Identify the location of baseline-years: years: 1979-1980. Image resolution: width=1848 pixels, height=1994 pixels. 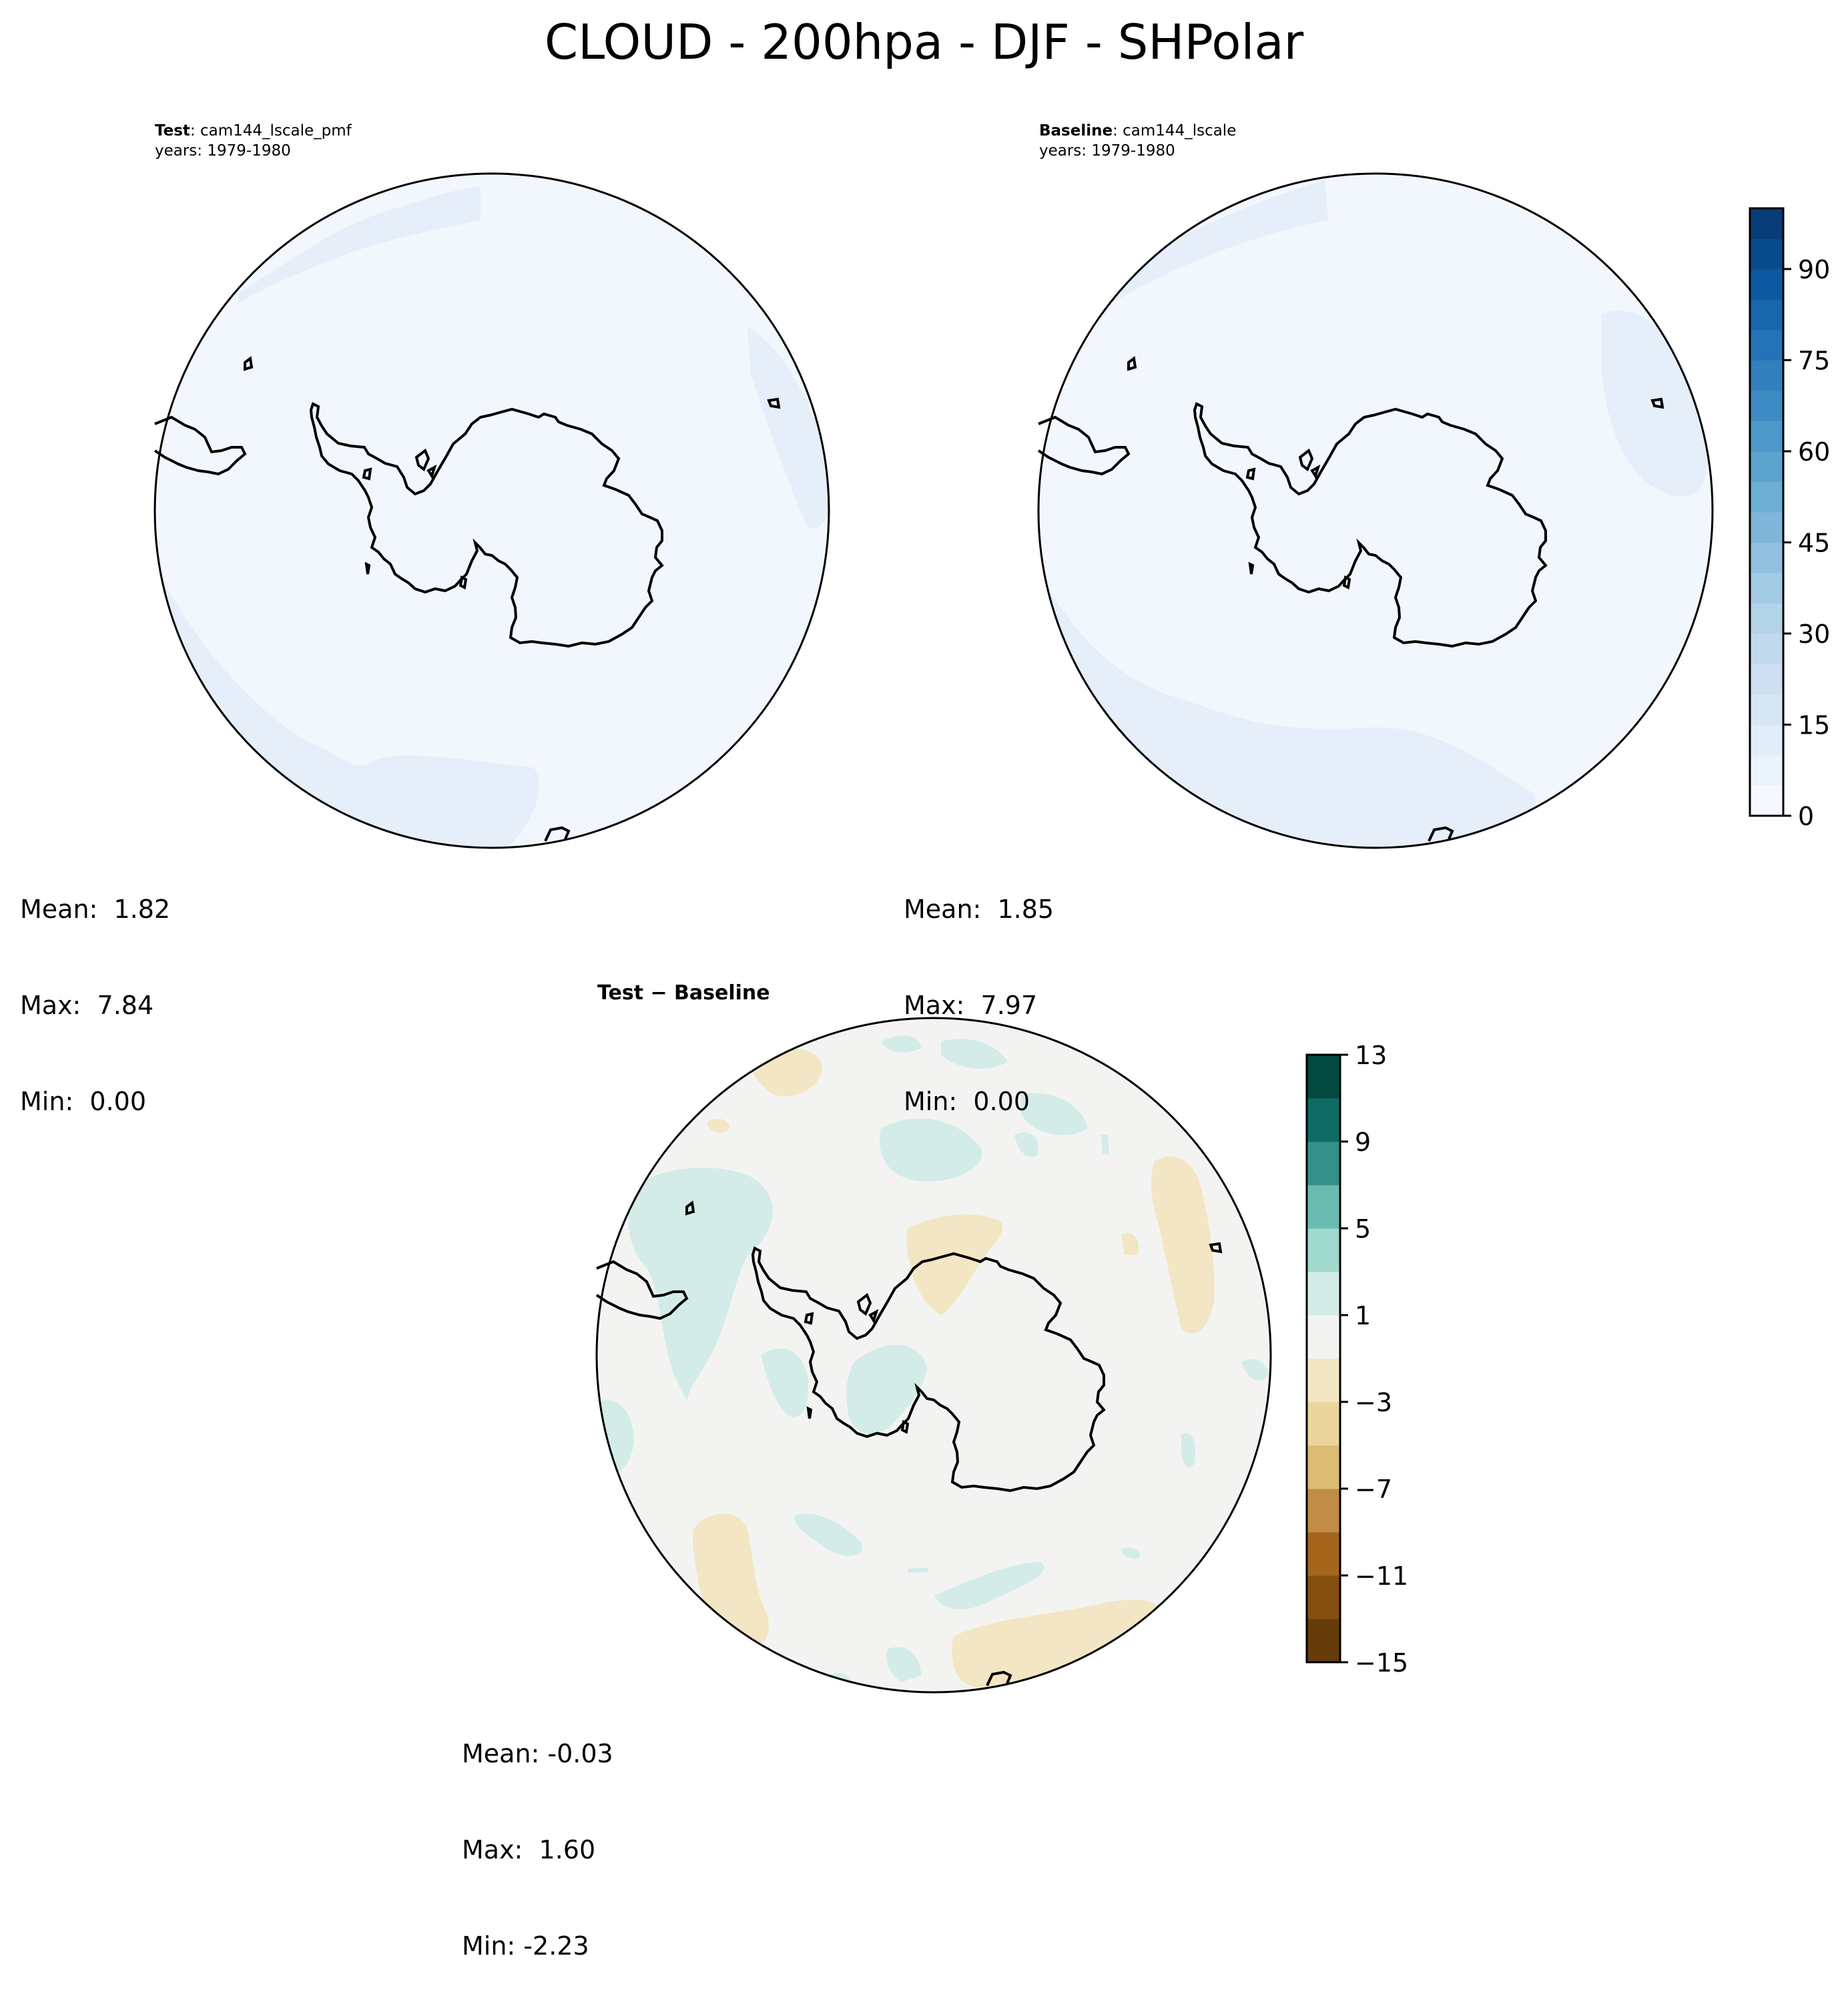
(1107, 151).